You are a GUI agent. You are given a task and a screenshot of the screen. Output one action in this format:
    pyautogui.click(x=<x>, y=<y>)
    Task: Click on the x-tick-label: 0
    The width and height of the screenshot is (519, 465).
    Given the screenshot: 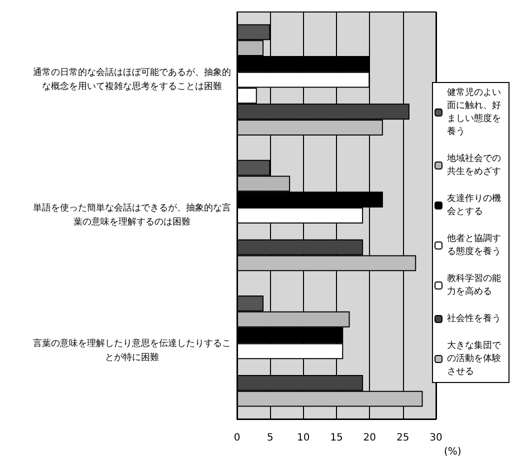 What is the action you would take?
    pyautogui.click(x=237, y=438)
    